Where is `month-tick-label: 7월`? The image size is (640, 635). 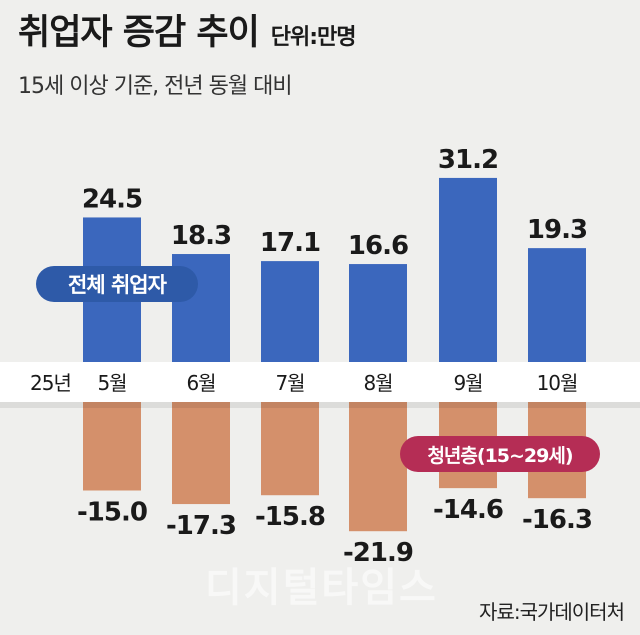 month-tick-label: 7월 is located at coordinates (289, 383).